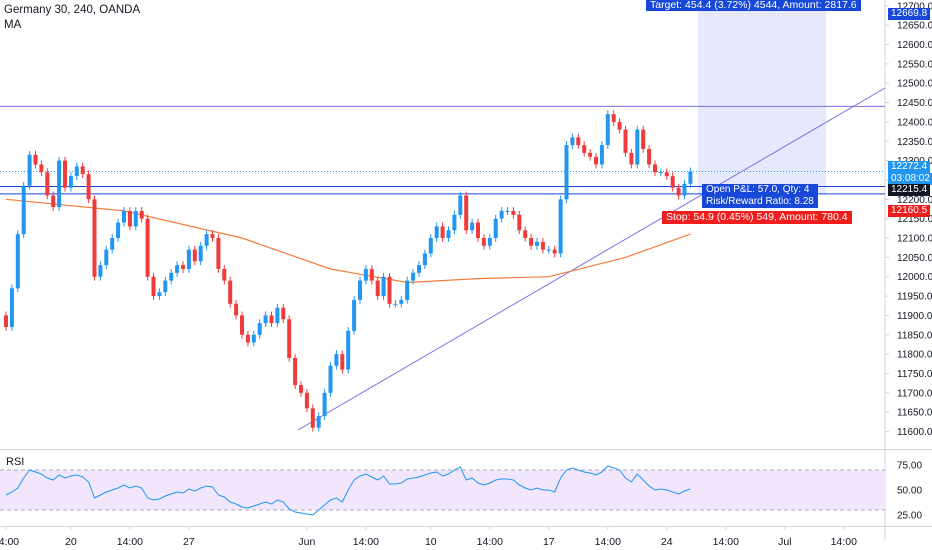 The width and height of the screenshot is (932, 550). What do you see at coordinates (549, 542) in the screenshot?
I see `time-tick-label: 17` at bounding box center [549, 542].